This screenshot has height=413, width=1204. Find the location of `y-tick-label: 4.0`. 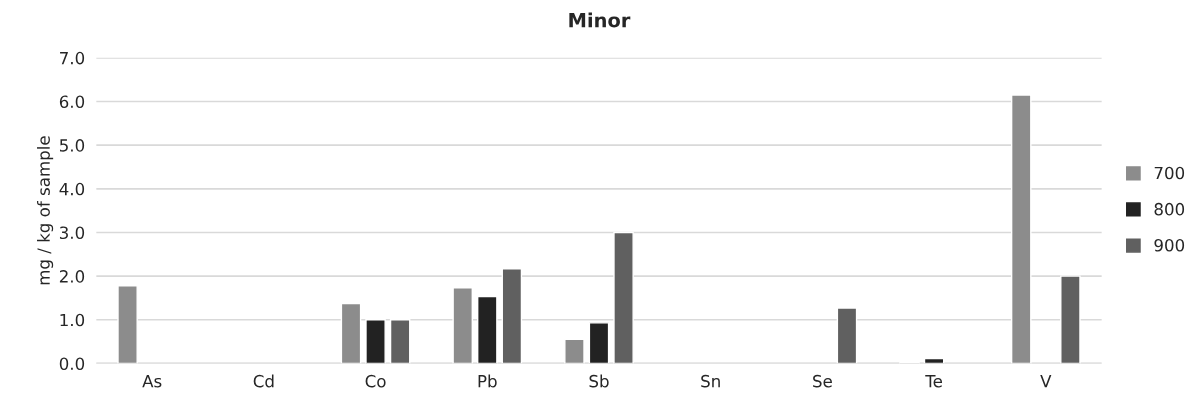

y-tick-label: 4.0 is located at coordinates (72, 189).